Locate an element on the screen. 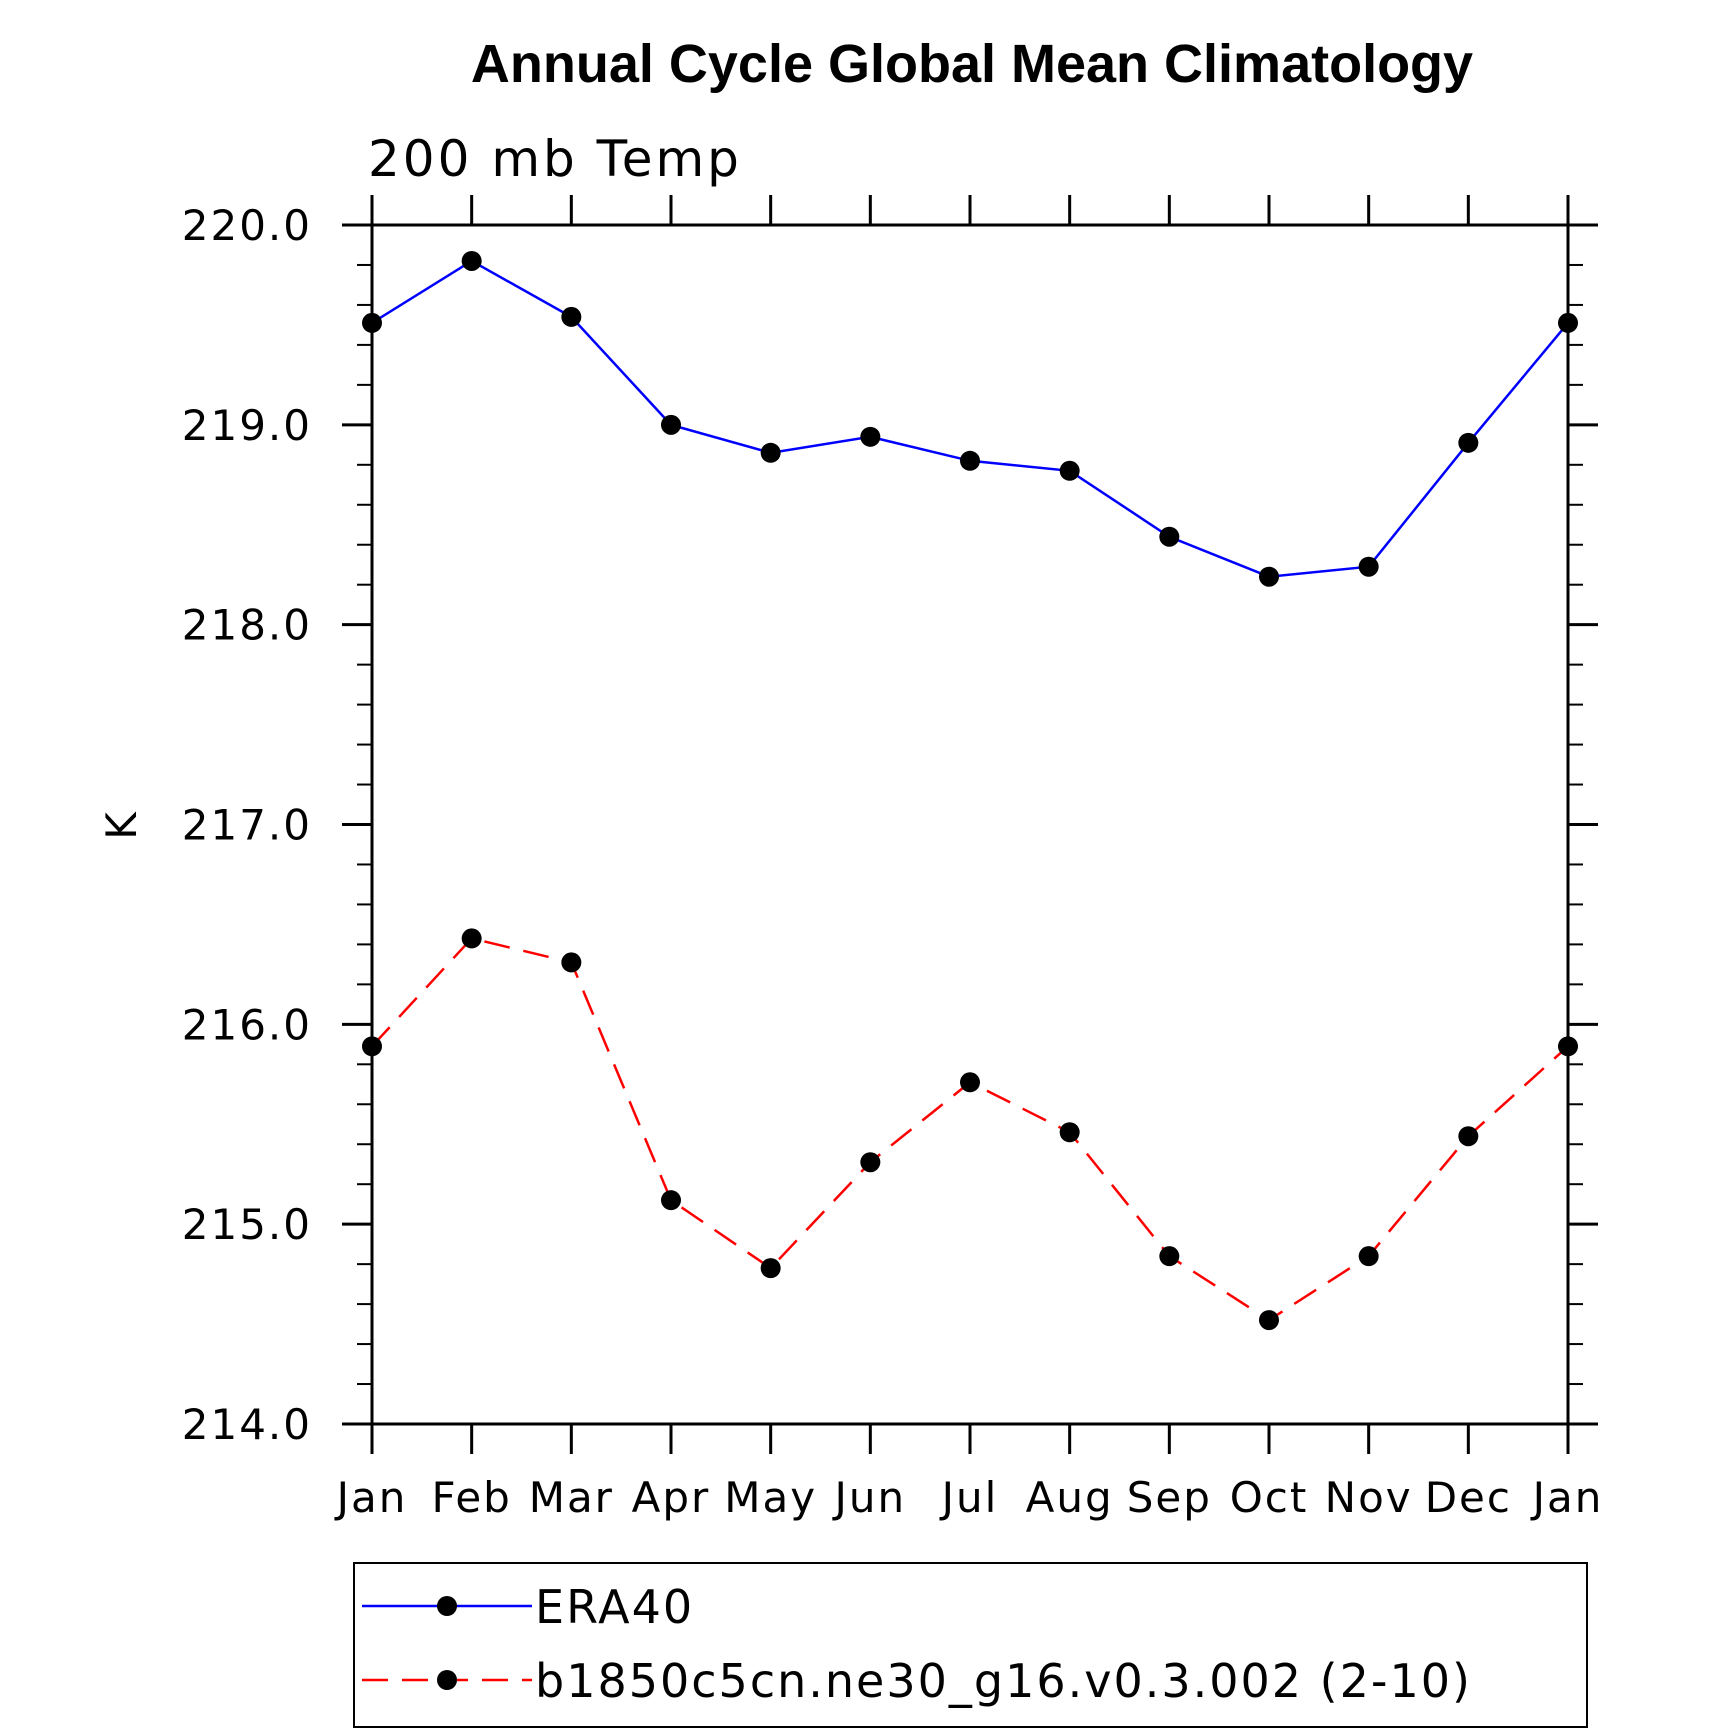  y-tick-label: 214.0 is located at coordinates (247, 1424).